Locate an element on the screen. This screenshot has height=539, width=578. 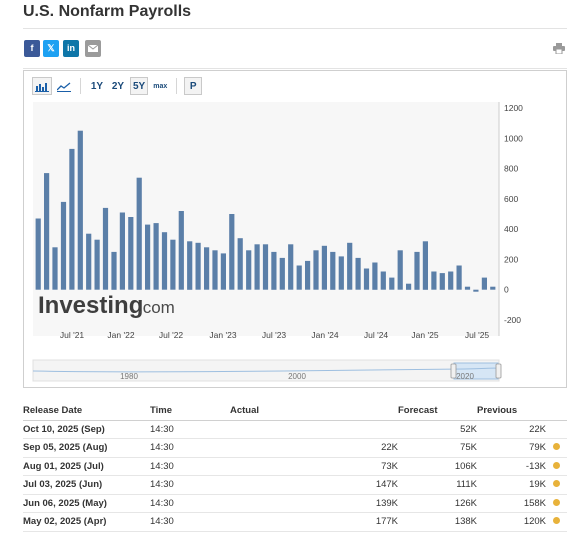
linkedin-share-icon: in is located at coordinates (71, 48).